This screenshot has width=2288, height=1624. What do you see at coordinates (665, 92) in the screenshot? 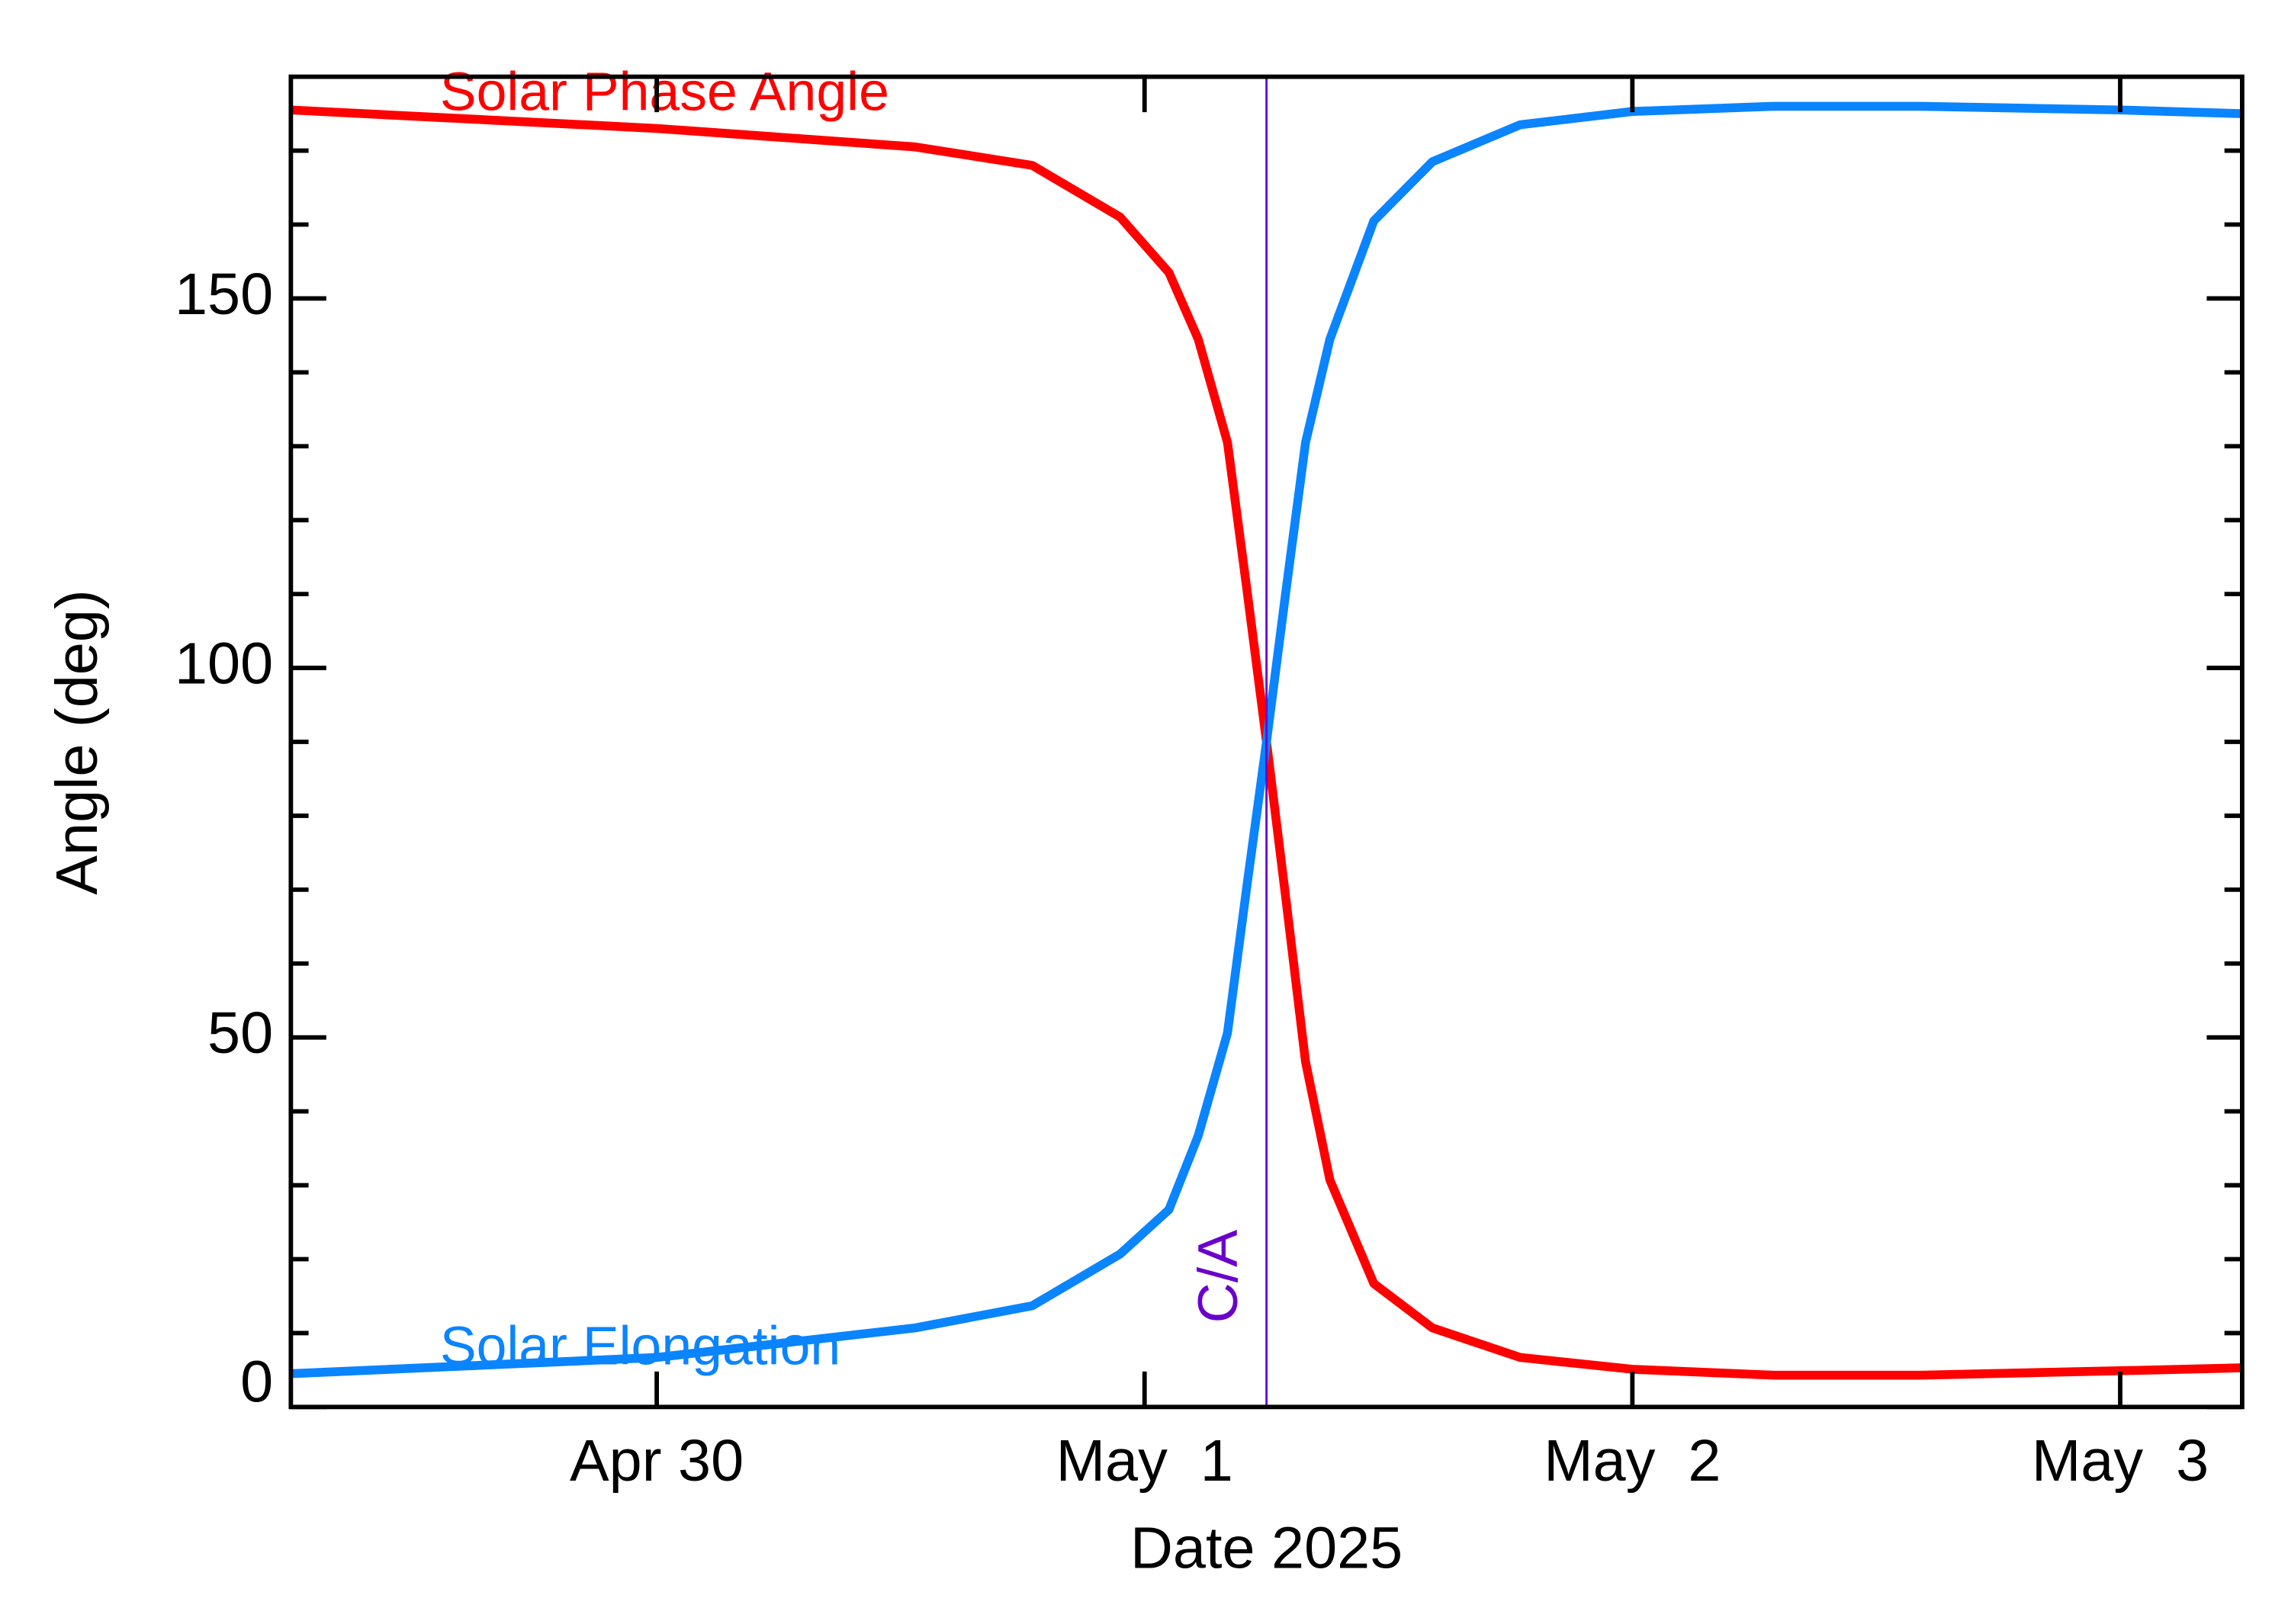
I see `series-label: Solar Phase Angle` at bounding box center [665, 92].